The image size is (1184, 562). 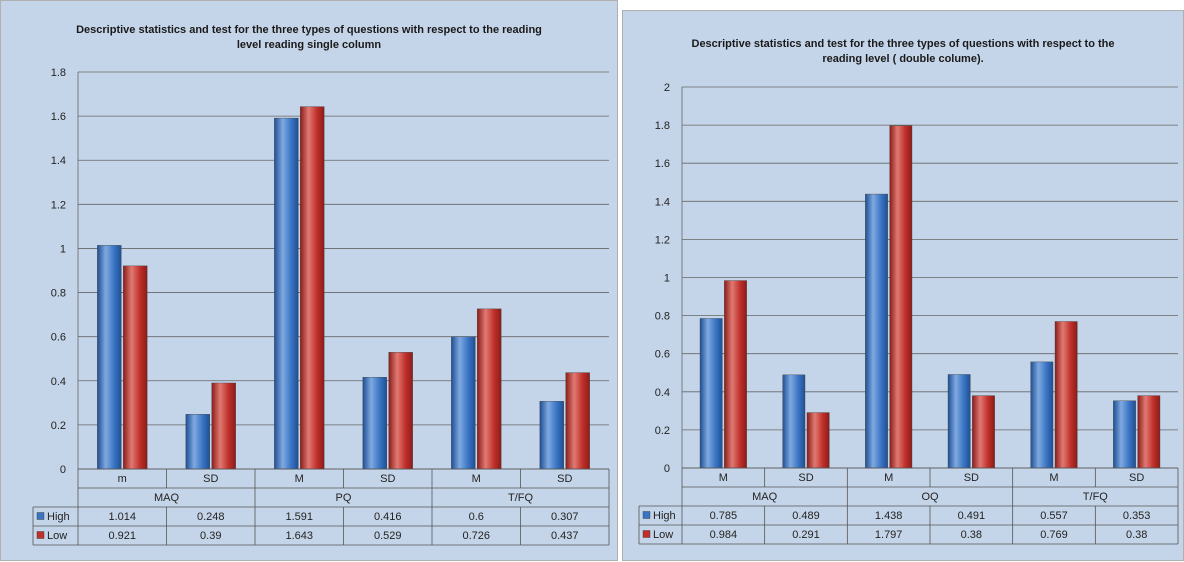 I want to click on data-value-label: 0.489, so click(x=806, y=516).